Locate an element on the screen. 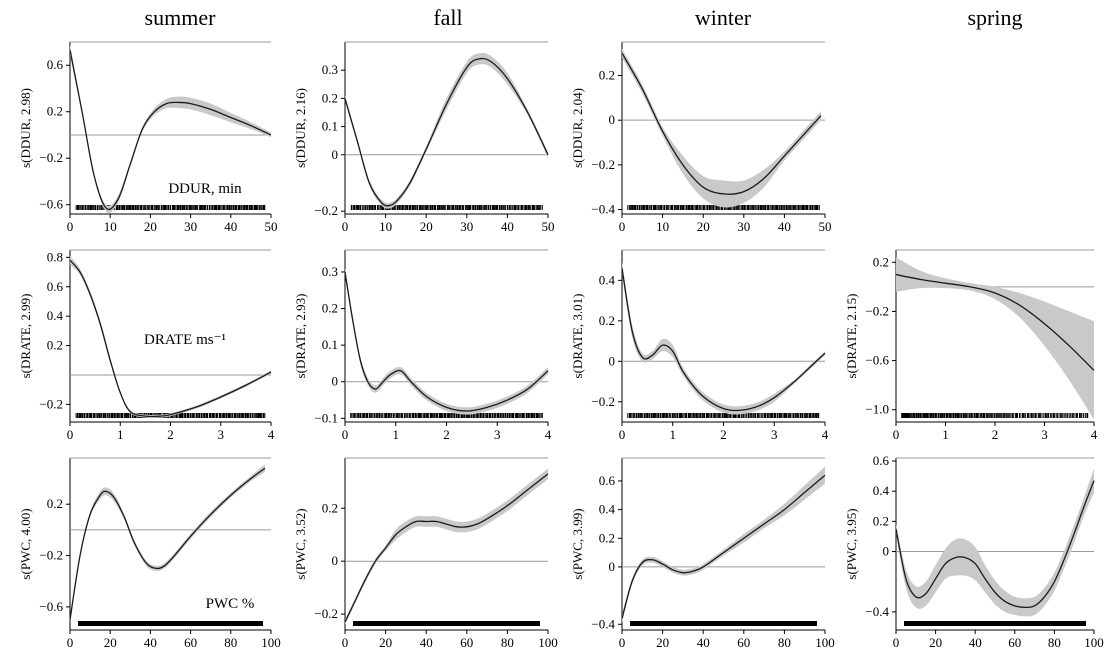 This screenshot has width=1106, height=652. panel-annotation: PWC % is located at coordinates (230, 604).